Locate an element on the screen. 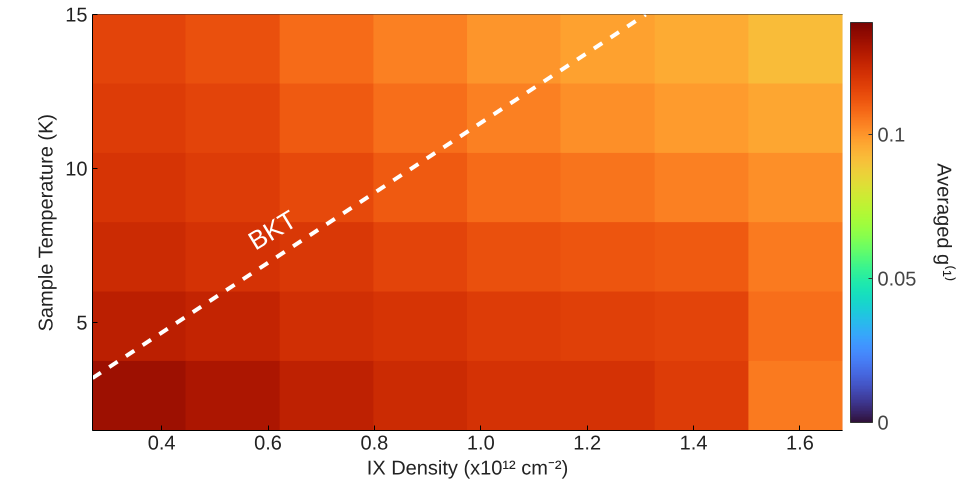 This screenshot has width=961, height=482. color-bar-title: Averaged g⁽¹⁾ is located at coordinates (944, 222).